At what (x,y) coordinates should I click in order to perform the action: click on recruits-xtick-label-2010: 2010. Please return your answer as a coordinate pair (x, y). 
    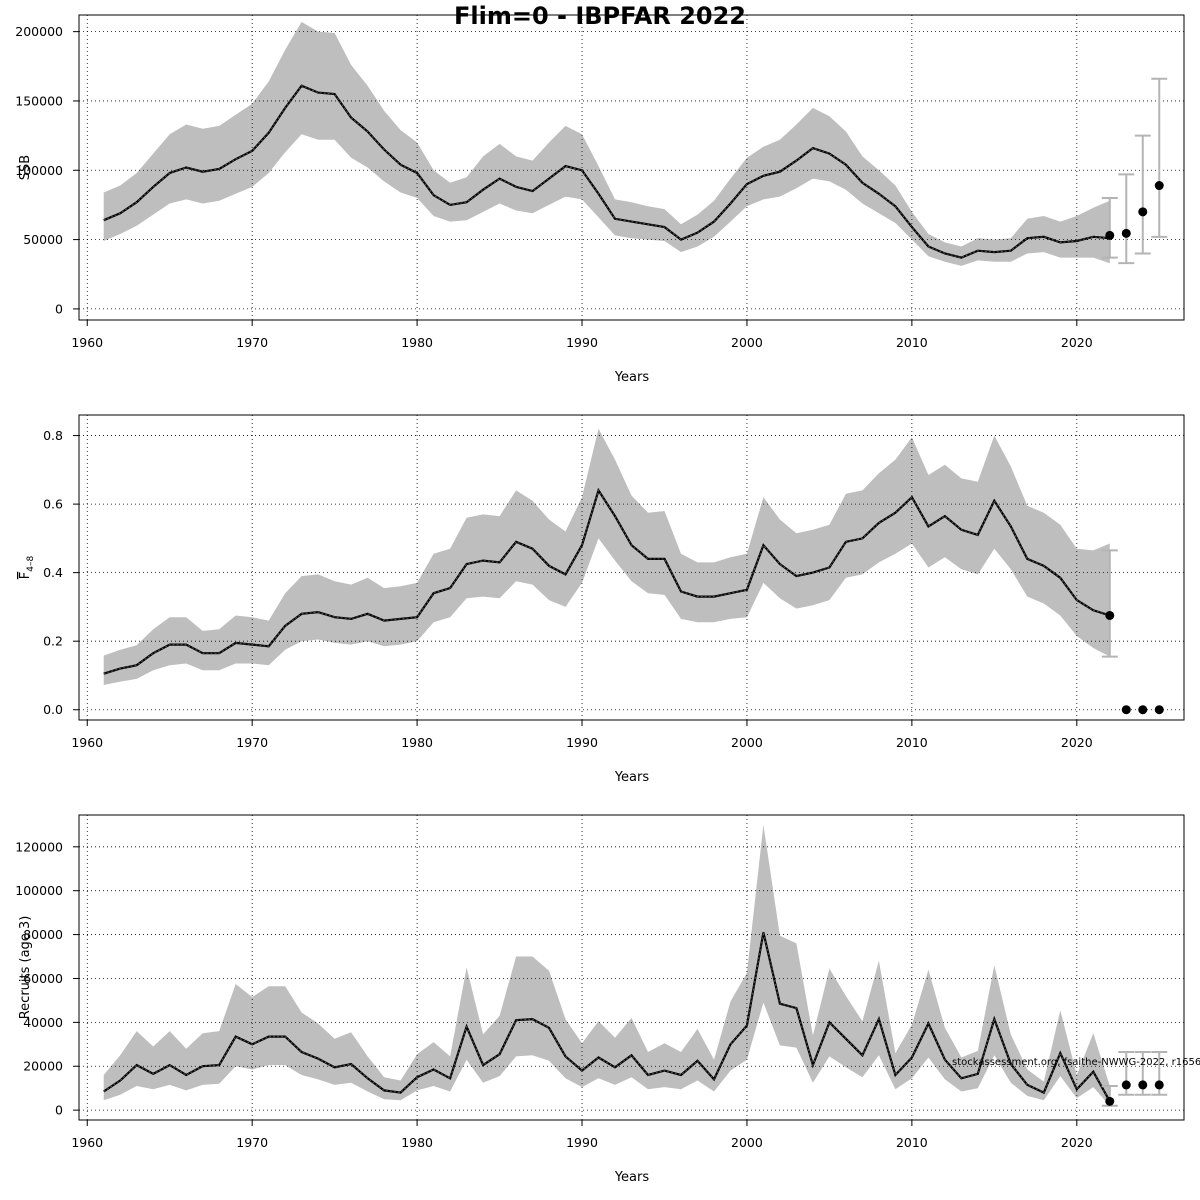
    Looking at the image, I should click on (912, 1142).